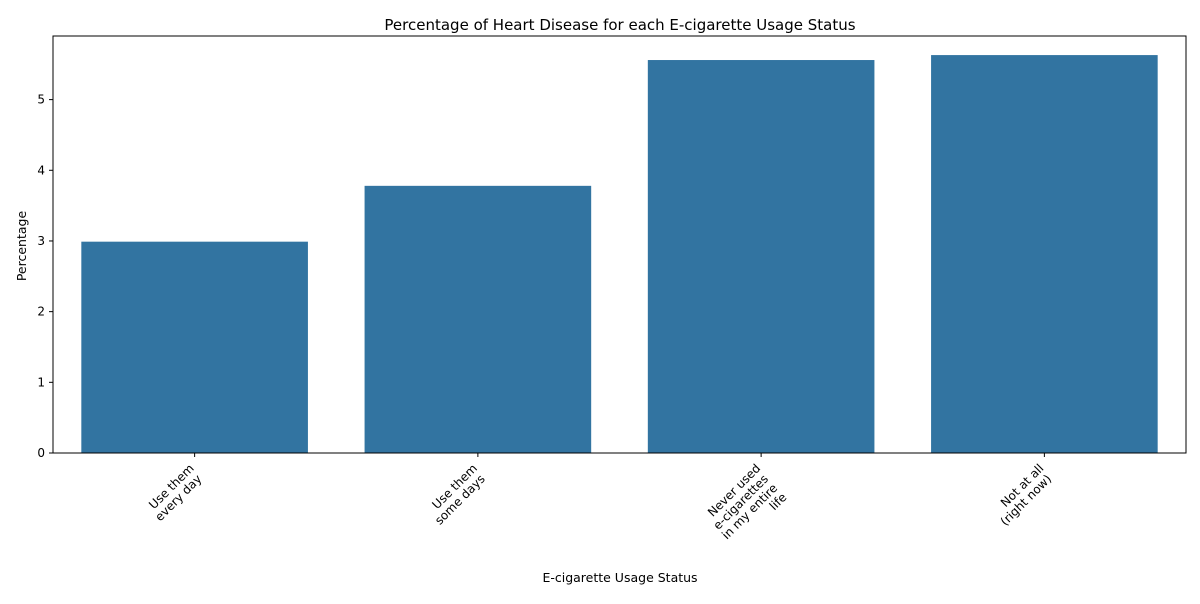 The image size is (1200, 604). What do you see at coordinates (746, 506) in the screenshot?
I see `x-tick-label-2: Never usede-cigarettesin my entirelife` at bounding box center [746, 506].